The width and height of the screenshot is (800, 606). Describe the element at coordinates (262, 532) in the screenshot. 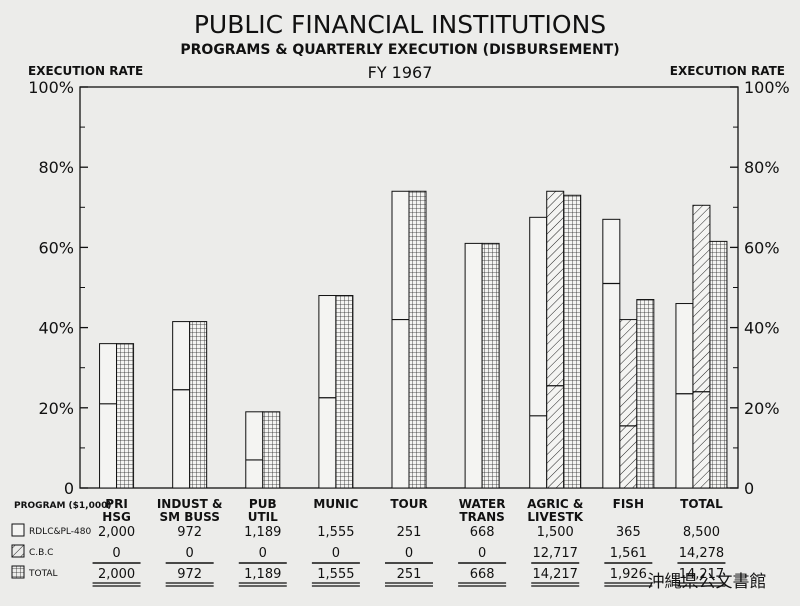

I see `table-cell-rdlc: 1,189` at that location.